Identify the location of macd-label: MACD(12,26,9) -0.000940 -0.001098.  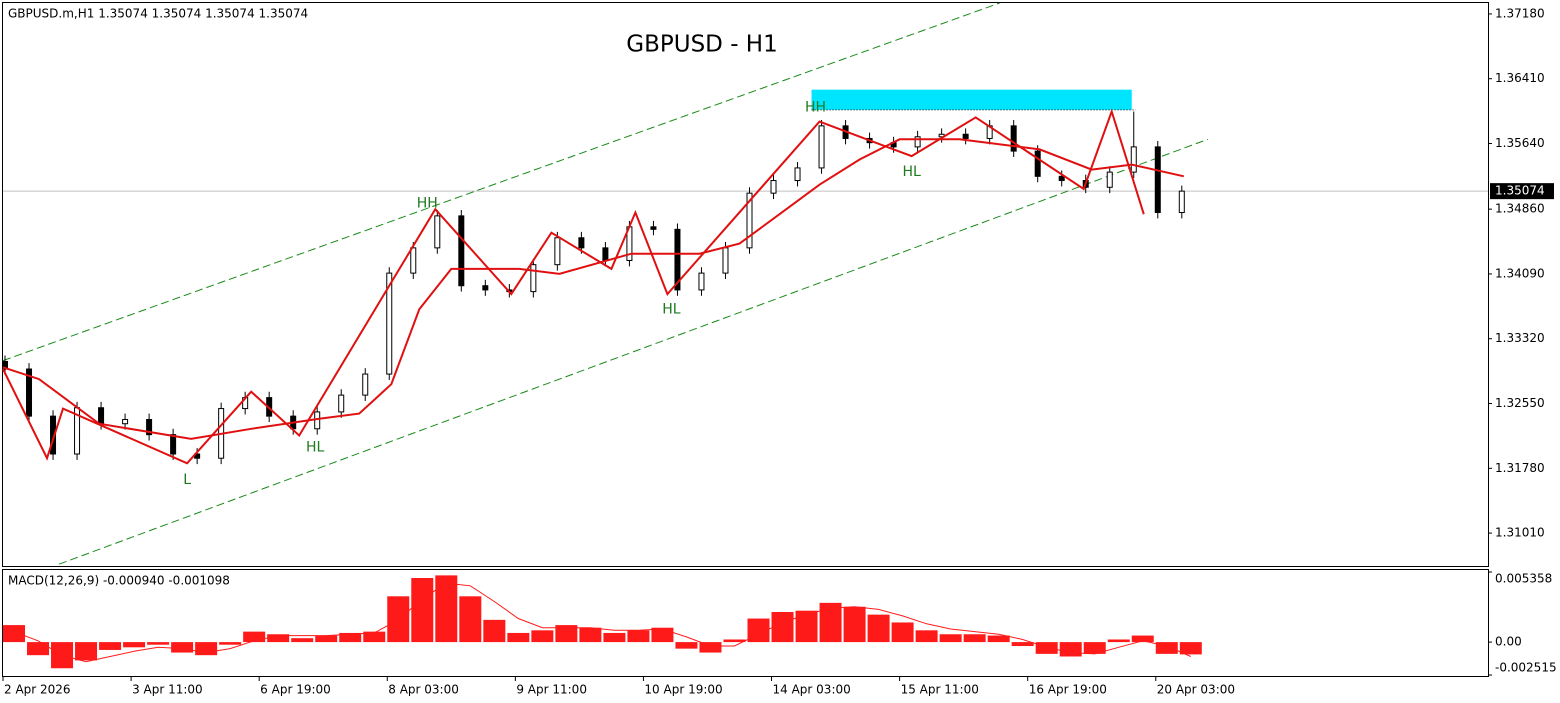
(119, 581).